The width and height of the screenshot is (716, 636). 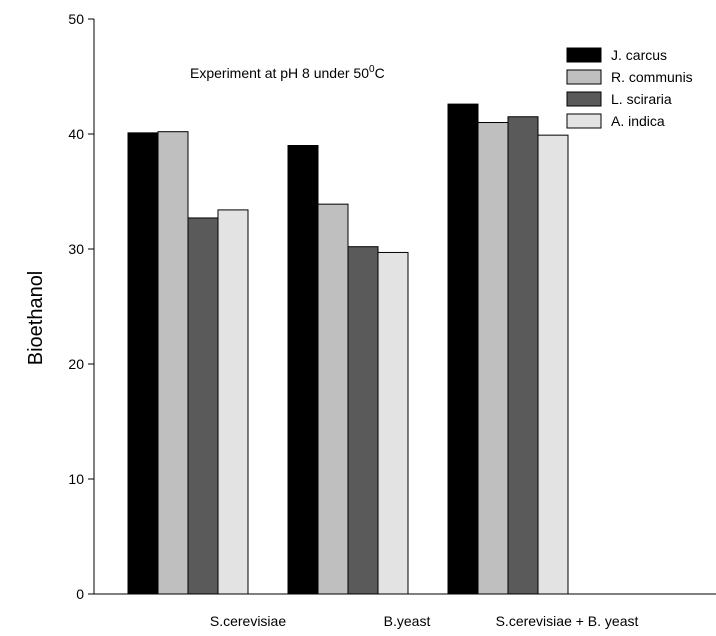 What do you see at coordinates (279, 73) in the screenshot?
I see `annotation-text: Experiment at pH 8 under 50` at bounding box center [279, 73].